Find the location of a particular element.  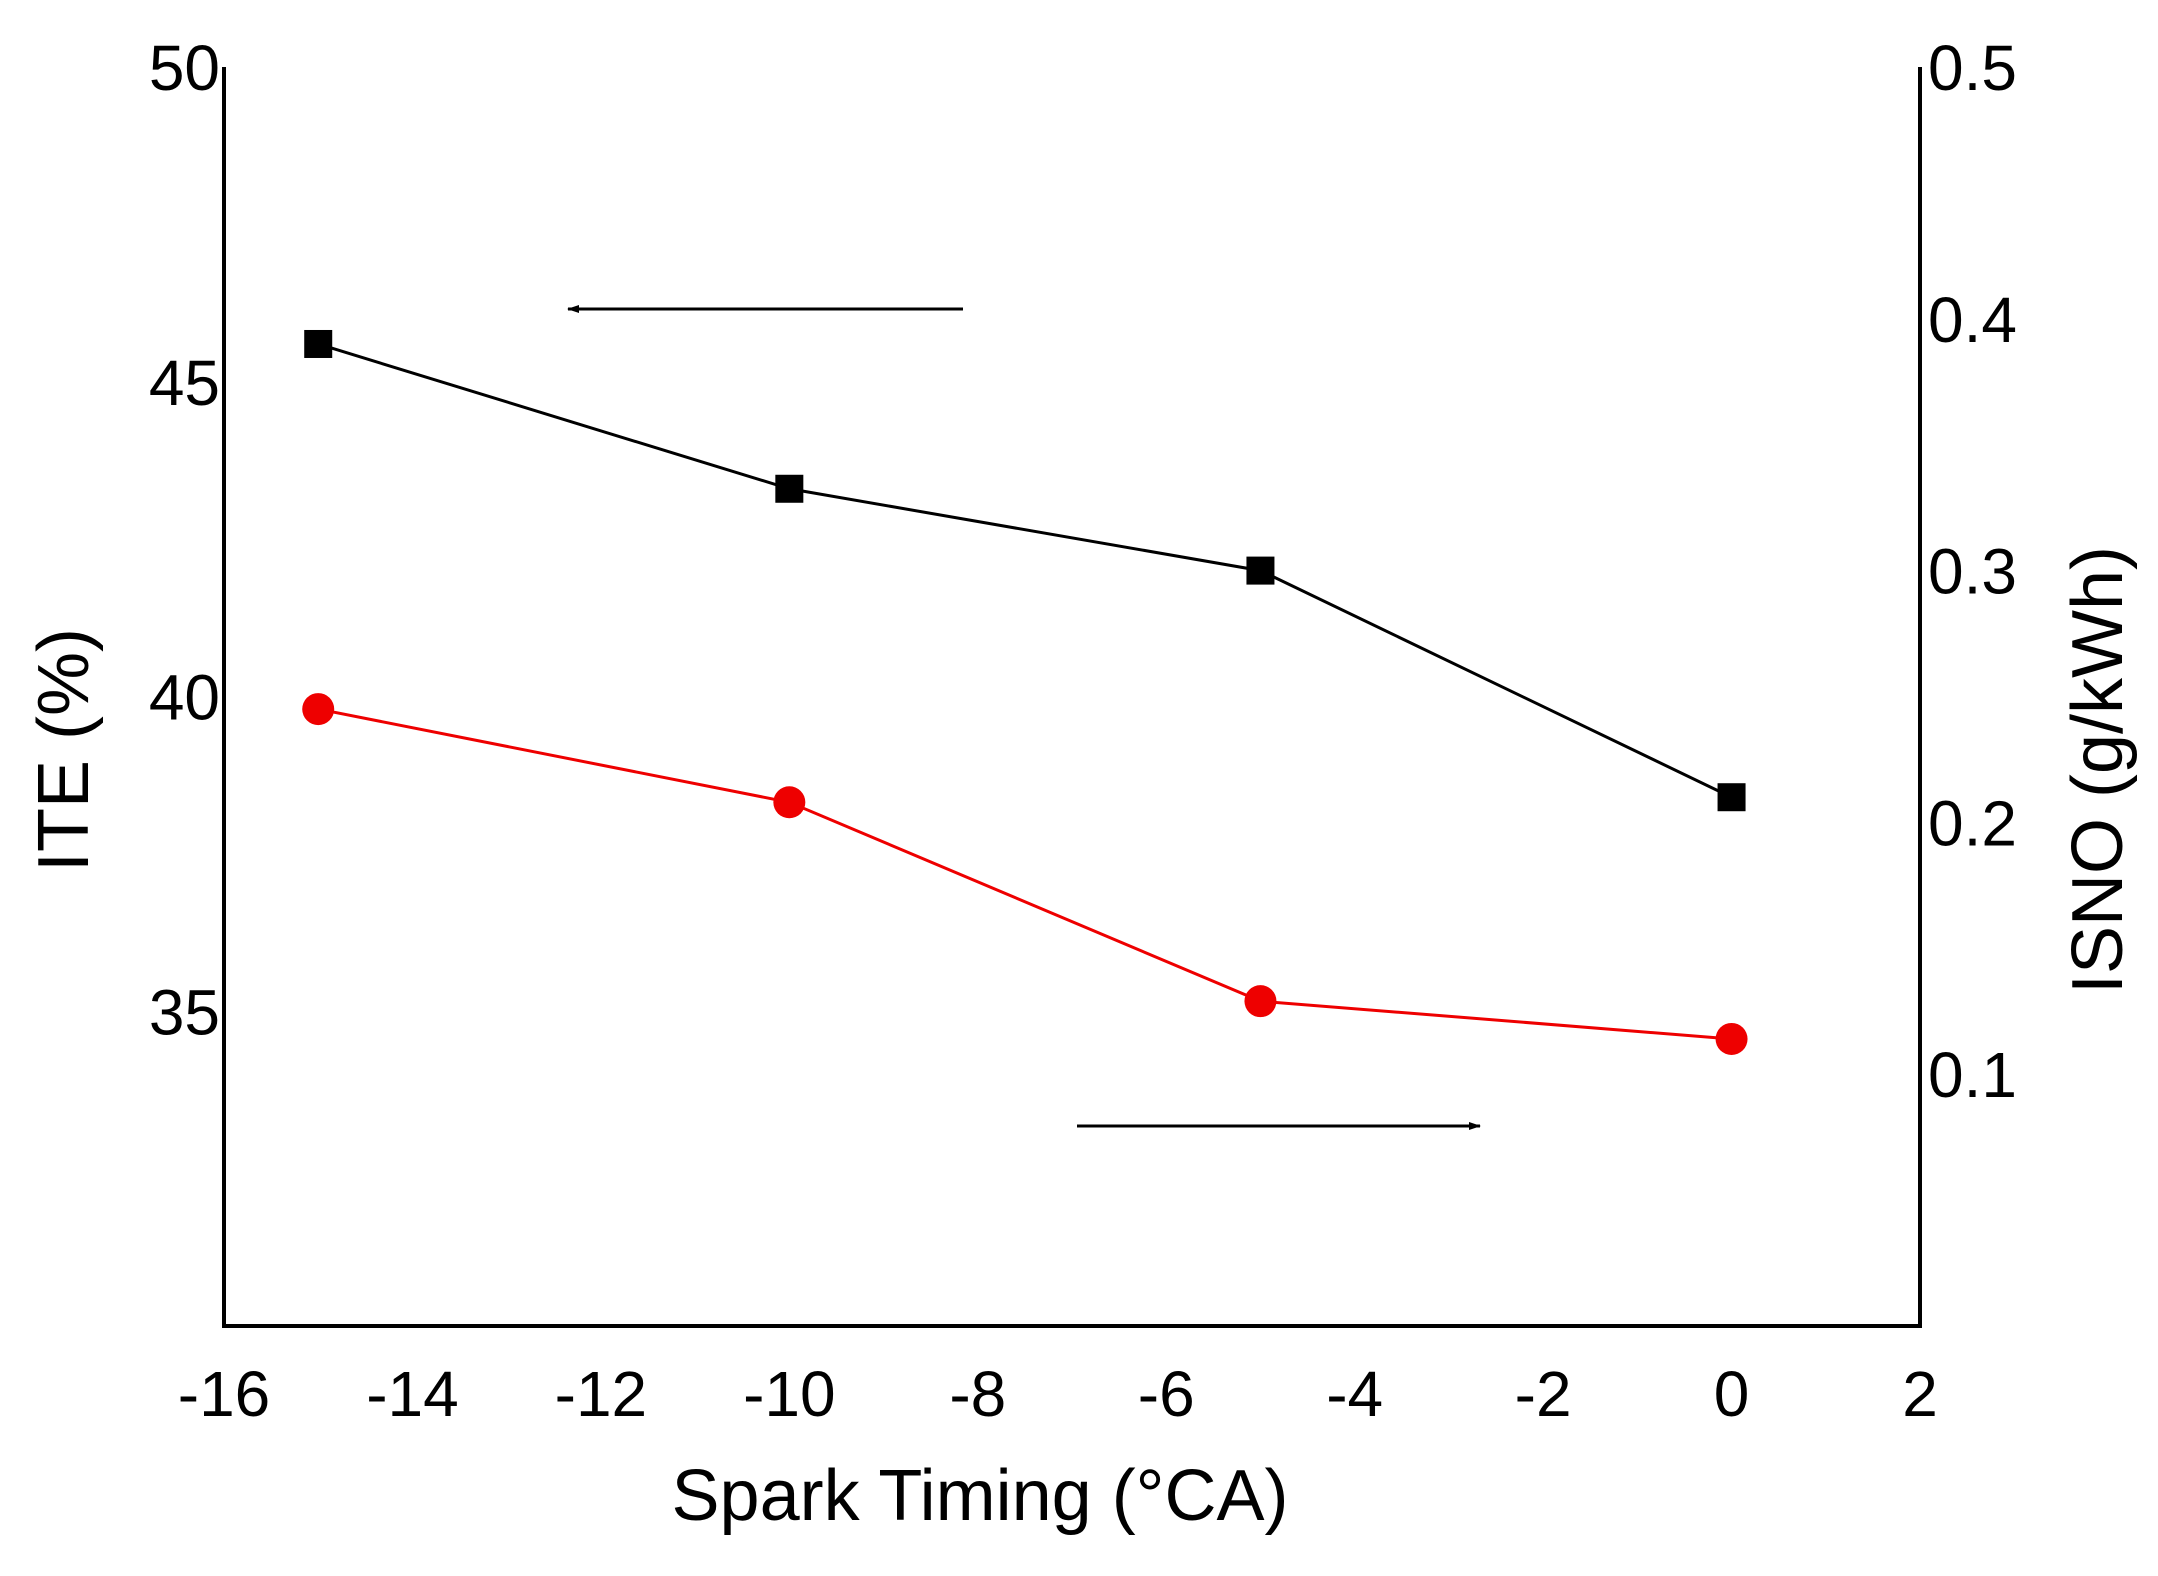

y-left-tick-label: 35 is located at coordinates (184, 1012).